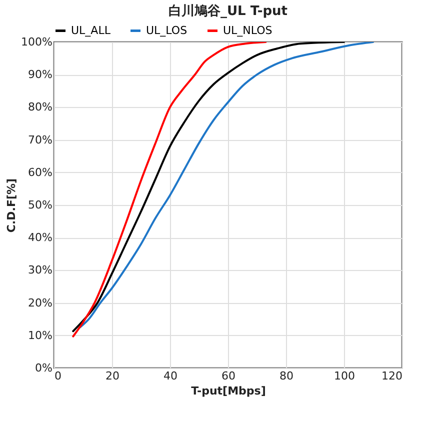 This screenshot has height=438, width=440. I want to click on x-tick-label: 120, so click(392, 376).